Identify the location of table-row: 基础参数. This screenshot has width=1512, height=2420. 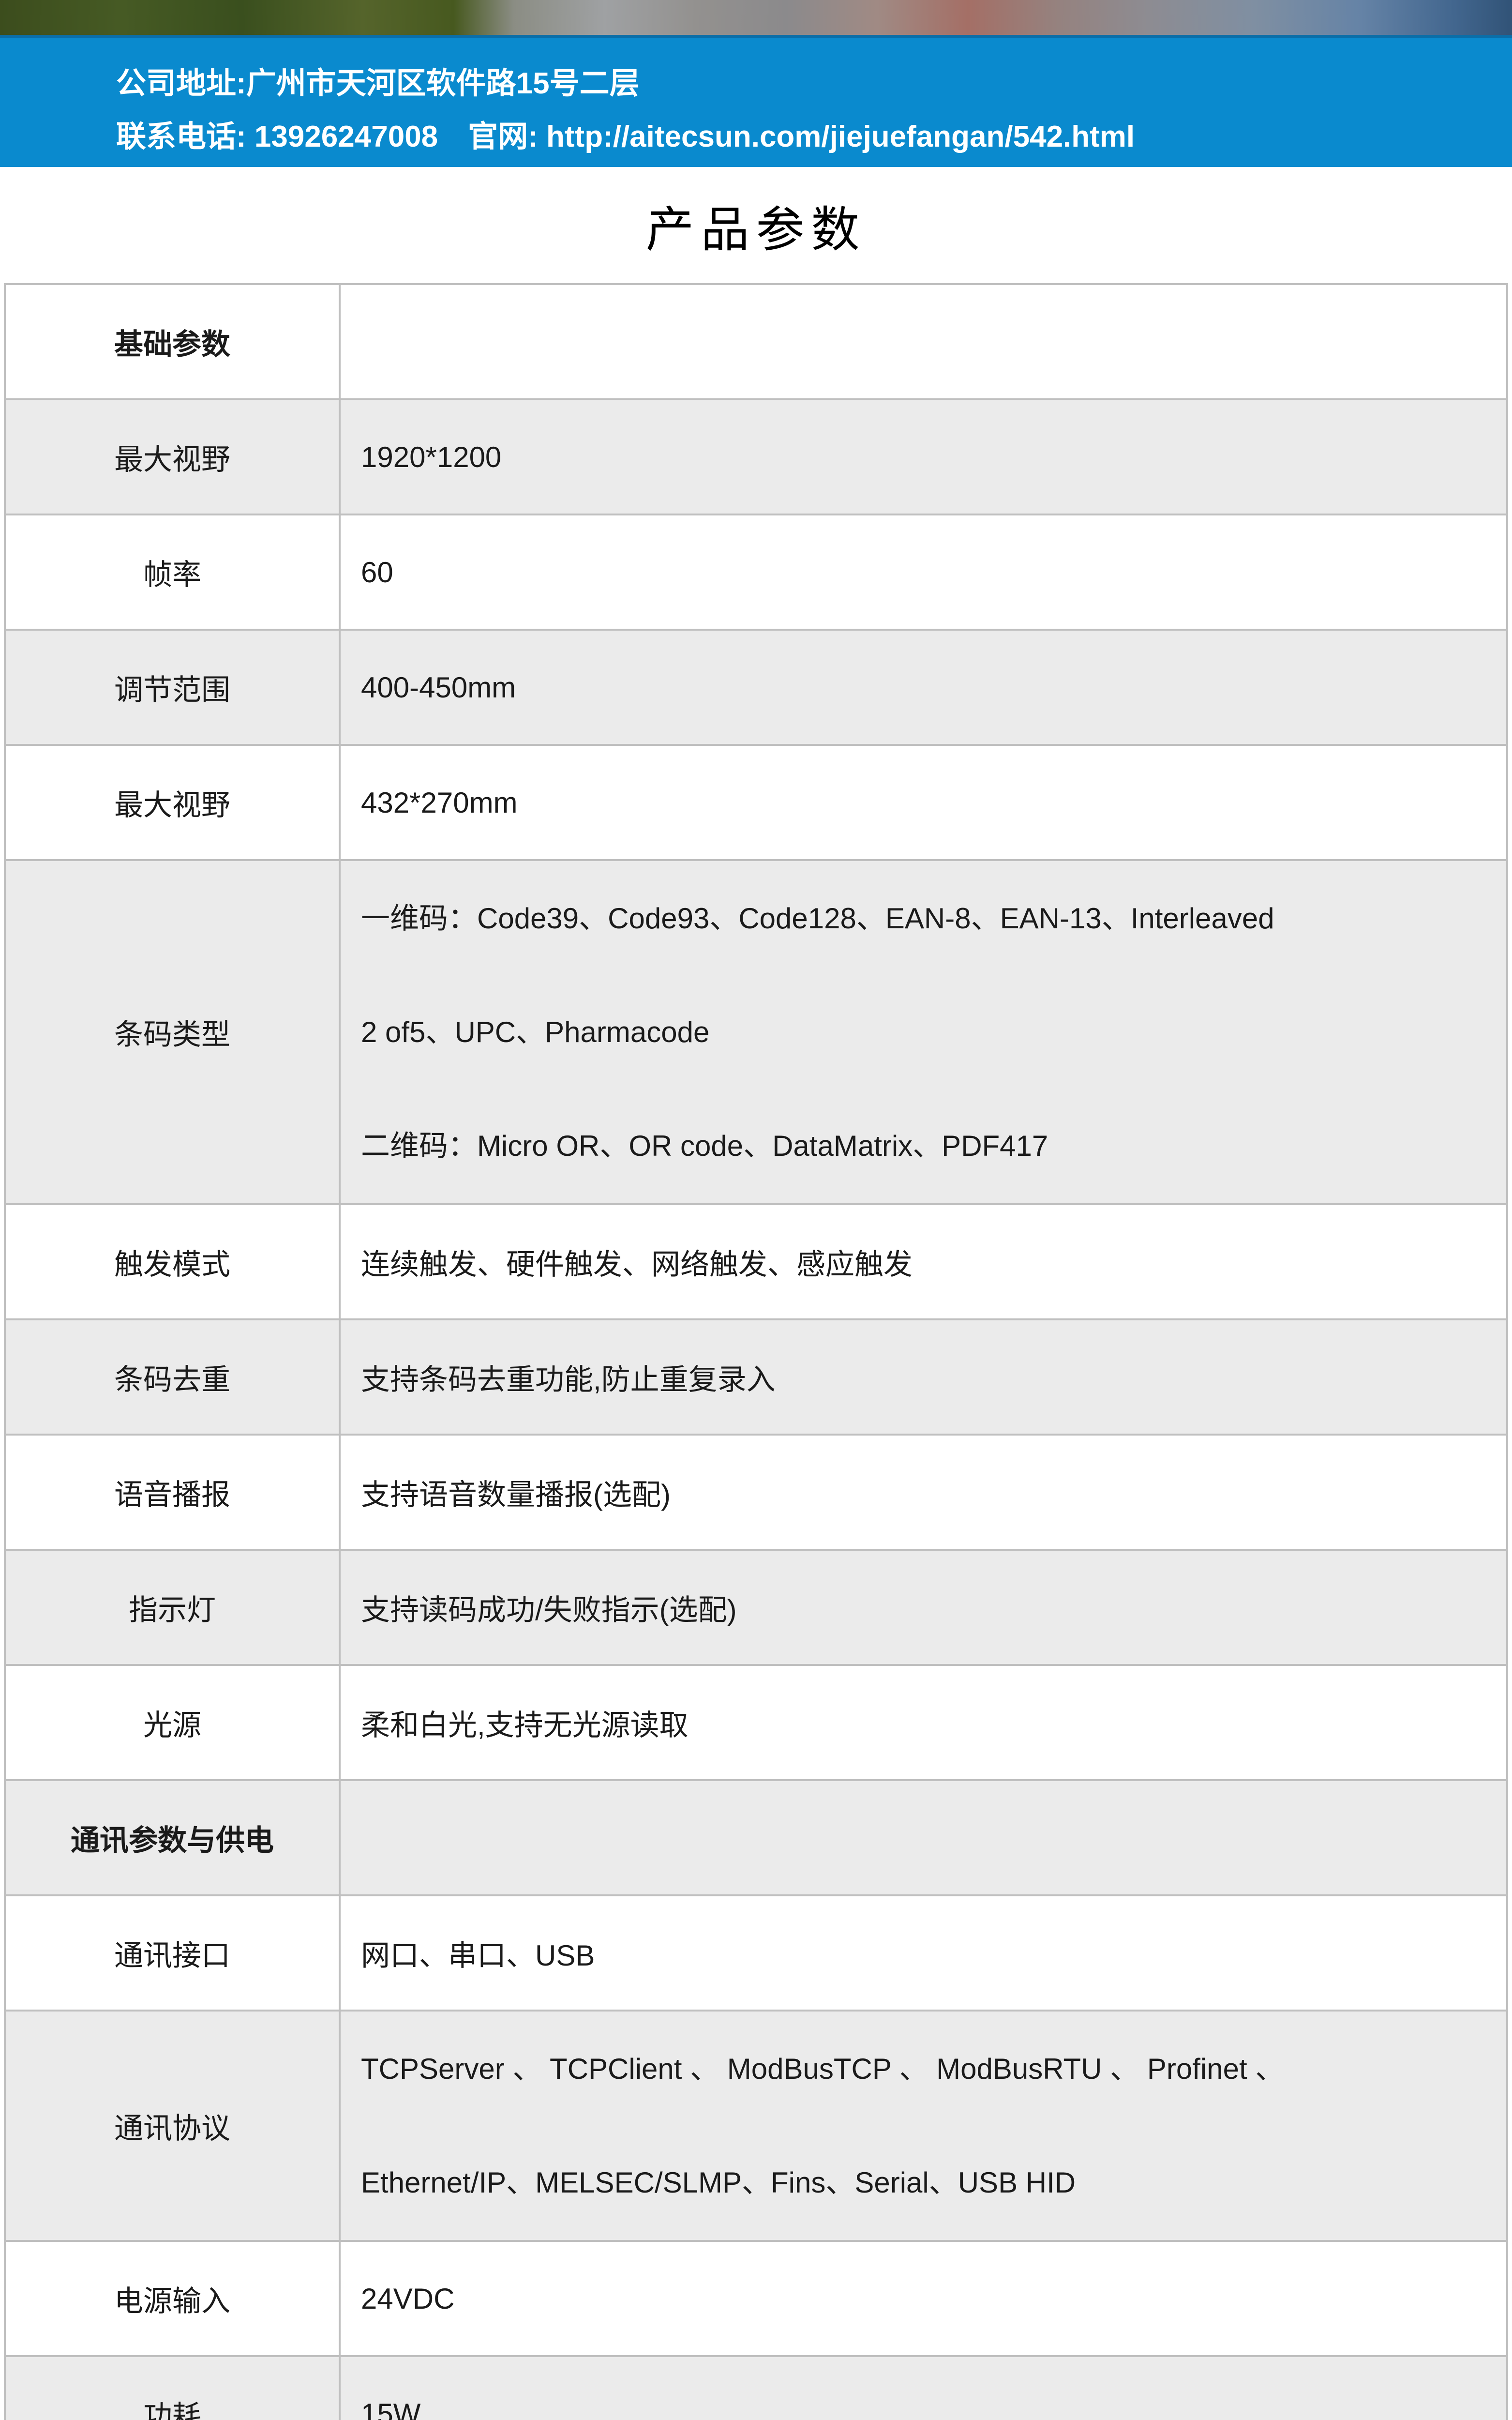
(756, 341).